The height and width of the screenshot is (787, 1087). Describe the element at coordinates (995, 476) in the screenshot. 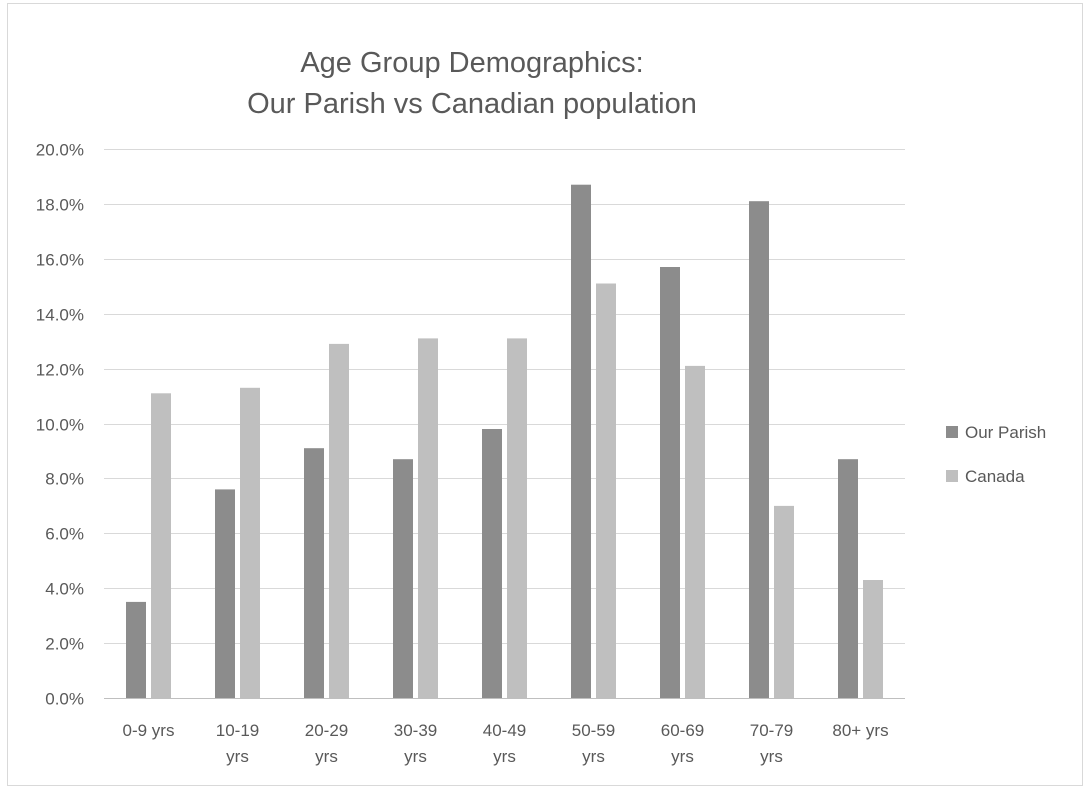

I see `legend-label: Canada` at that location.